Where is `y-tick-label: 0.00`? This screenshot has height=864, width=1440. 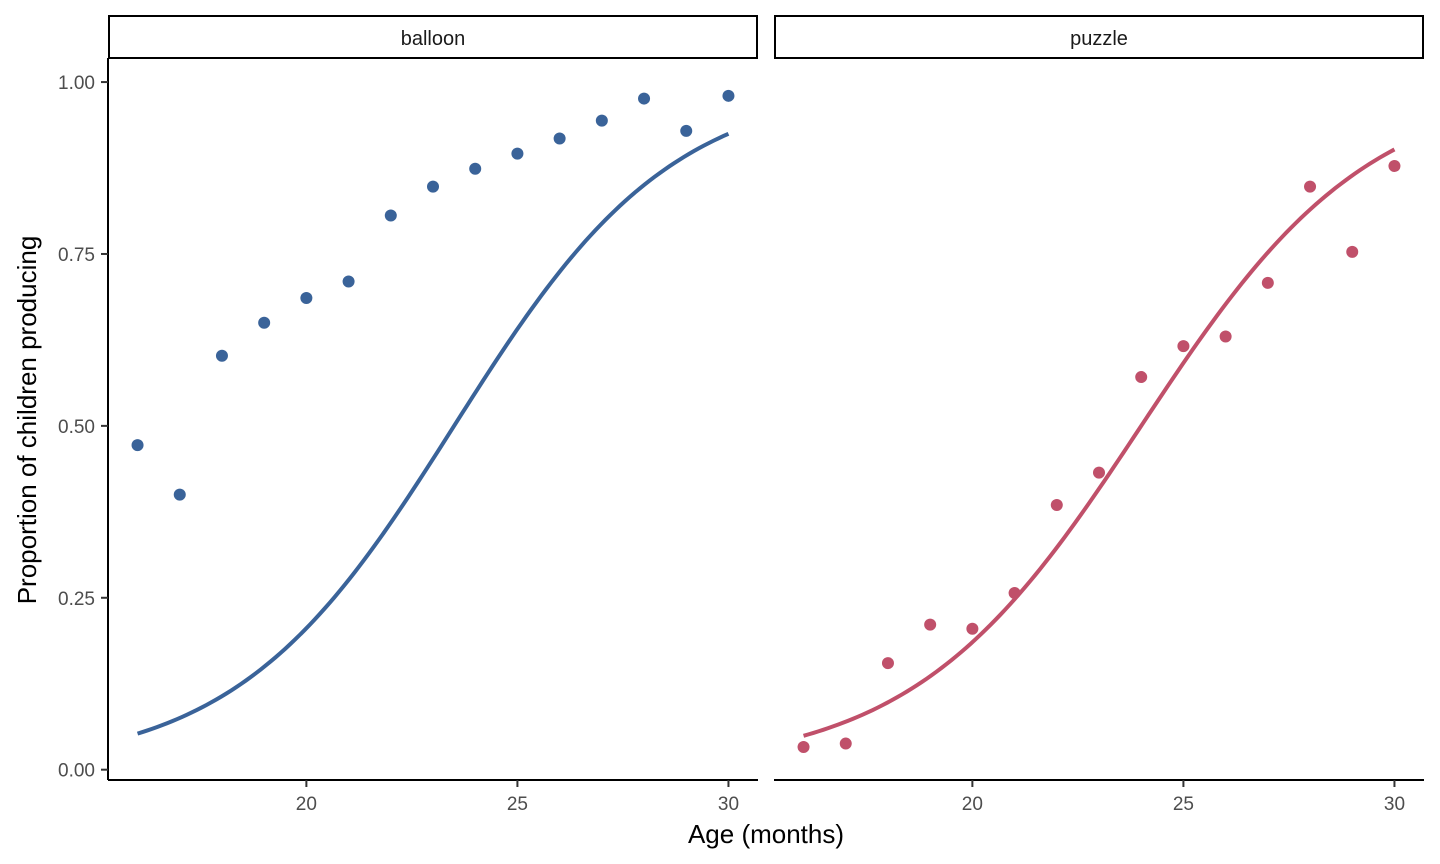 y-tick-label: 0.00 is located at coordinates (76, 771).